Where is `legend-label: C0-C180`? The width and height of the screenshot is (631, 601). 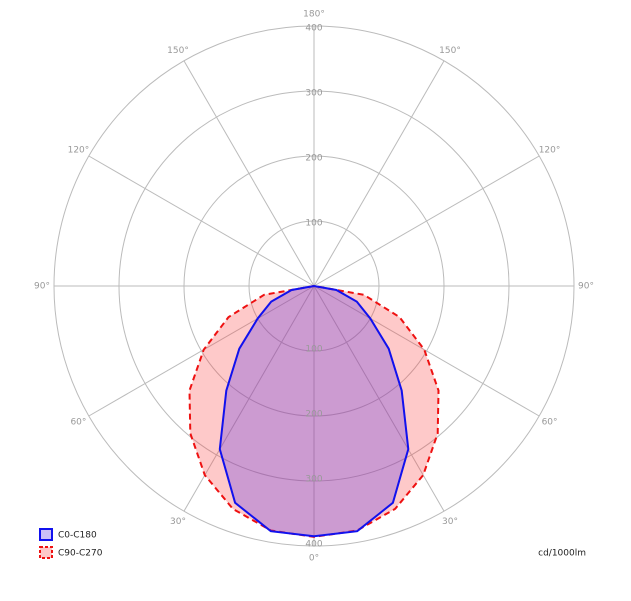 legend-label: C0-C180 is located at coordinates (77, 536).